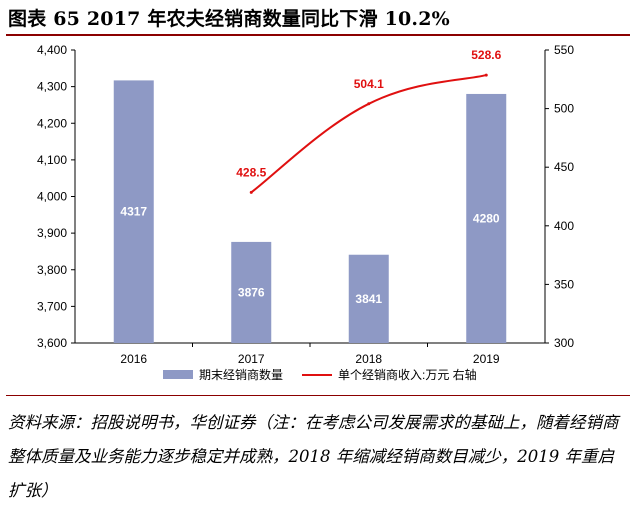 Image resolution: width=641 pixels, height=511 pixels. Describe the element at coordinates (368, 134) in the screenshot. I see `series-line` at that location.